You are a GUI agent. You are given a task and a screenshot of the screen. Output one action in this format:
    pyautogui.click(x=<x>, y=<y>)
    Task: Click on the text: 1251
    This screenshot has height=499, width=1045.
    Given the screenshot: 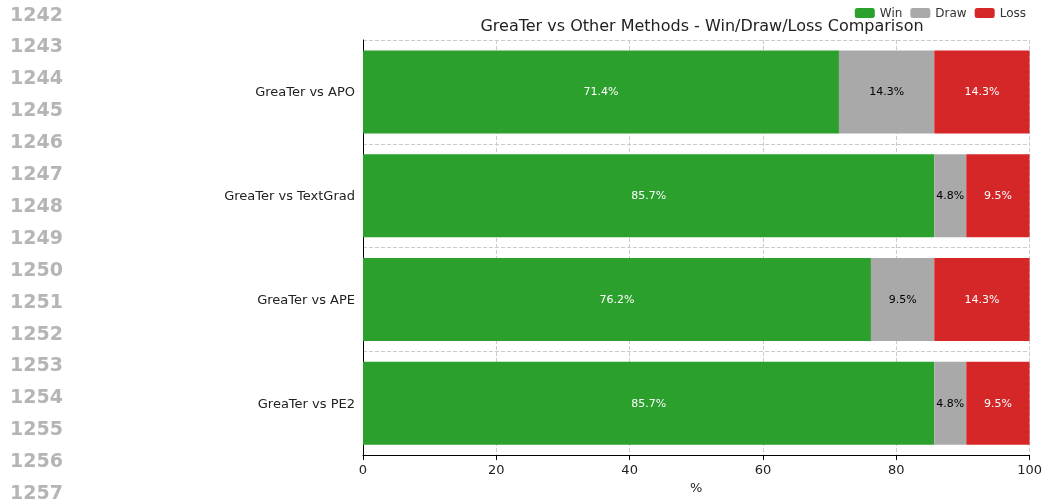 What is the action you would take?
    pyautogui.click(x=36, y=300)
    